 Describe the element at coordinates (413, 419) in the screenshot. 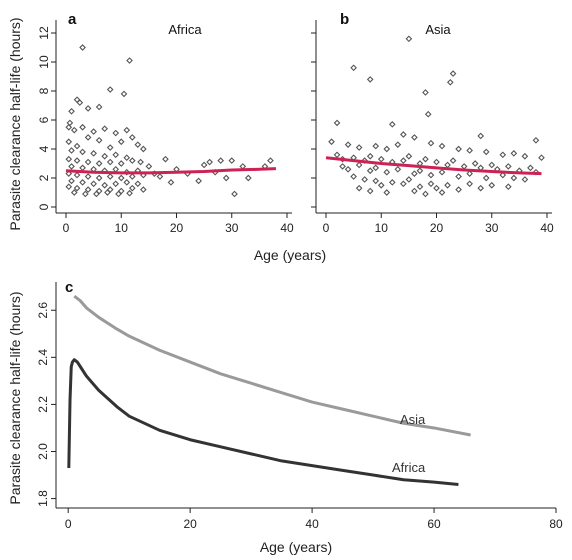

I see `series-label-asia: Asia` at that location.